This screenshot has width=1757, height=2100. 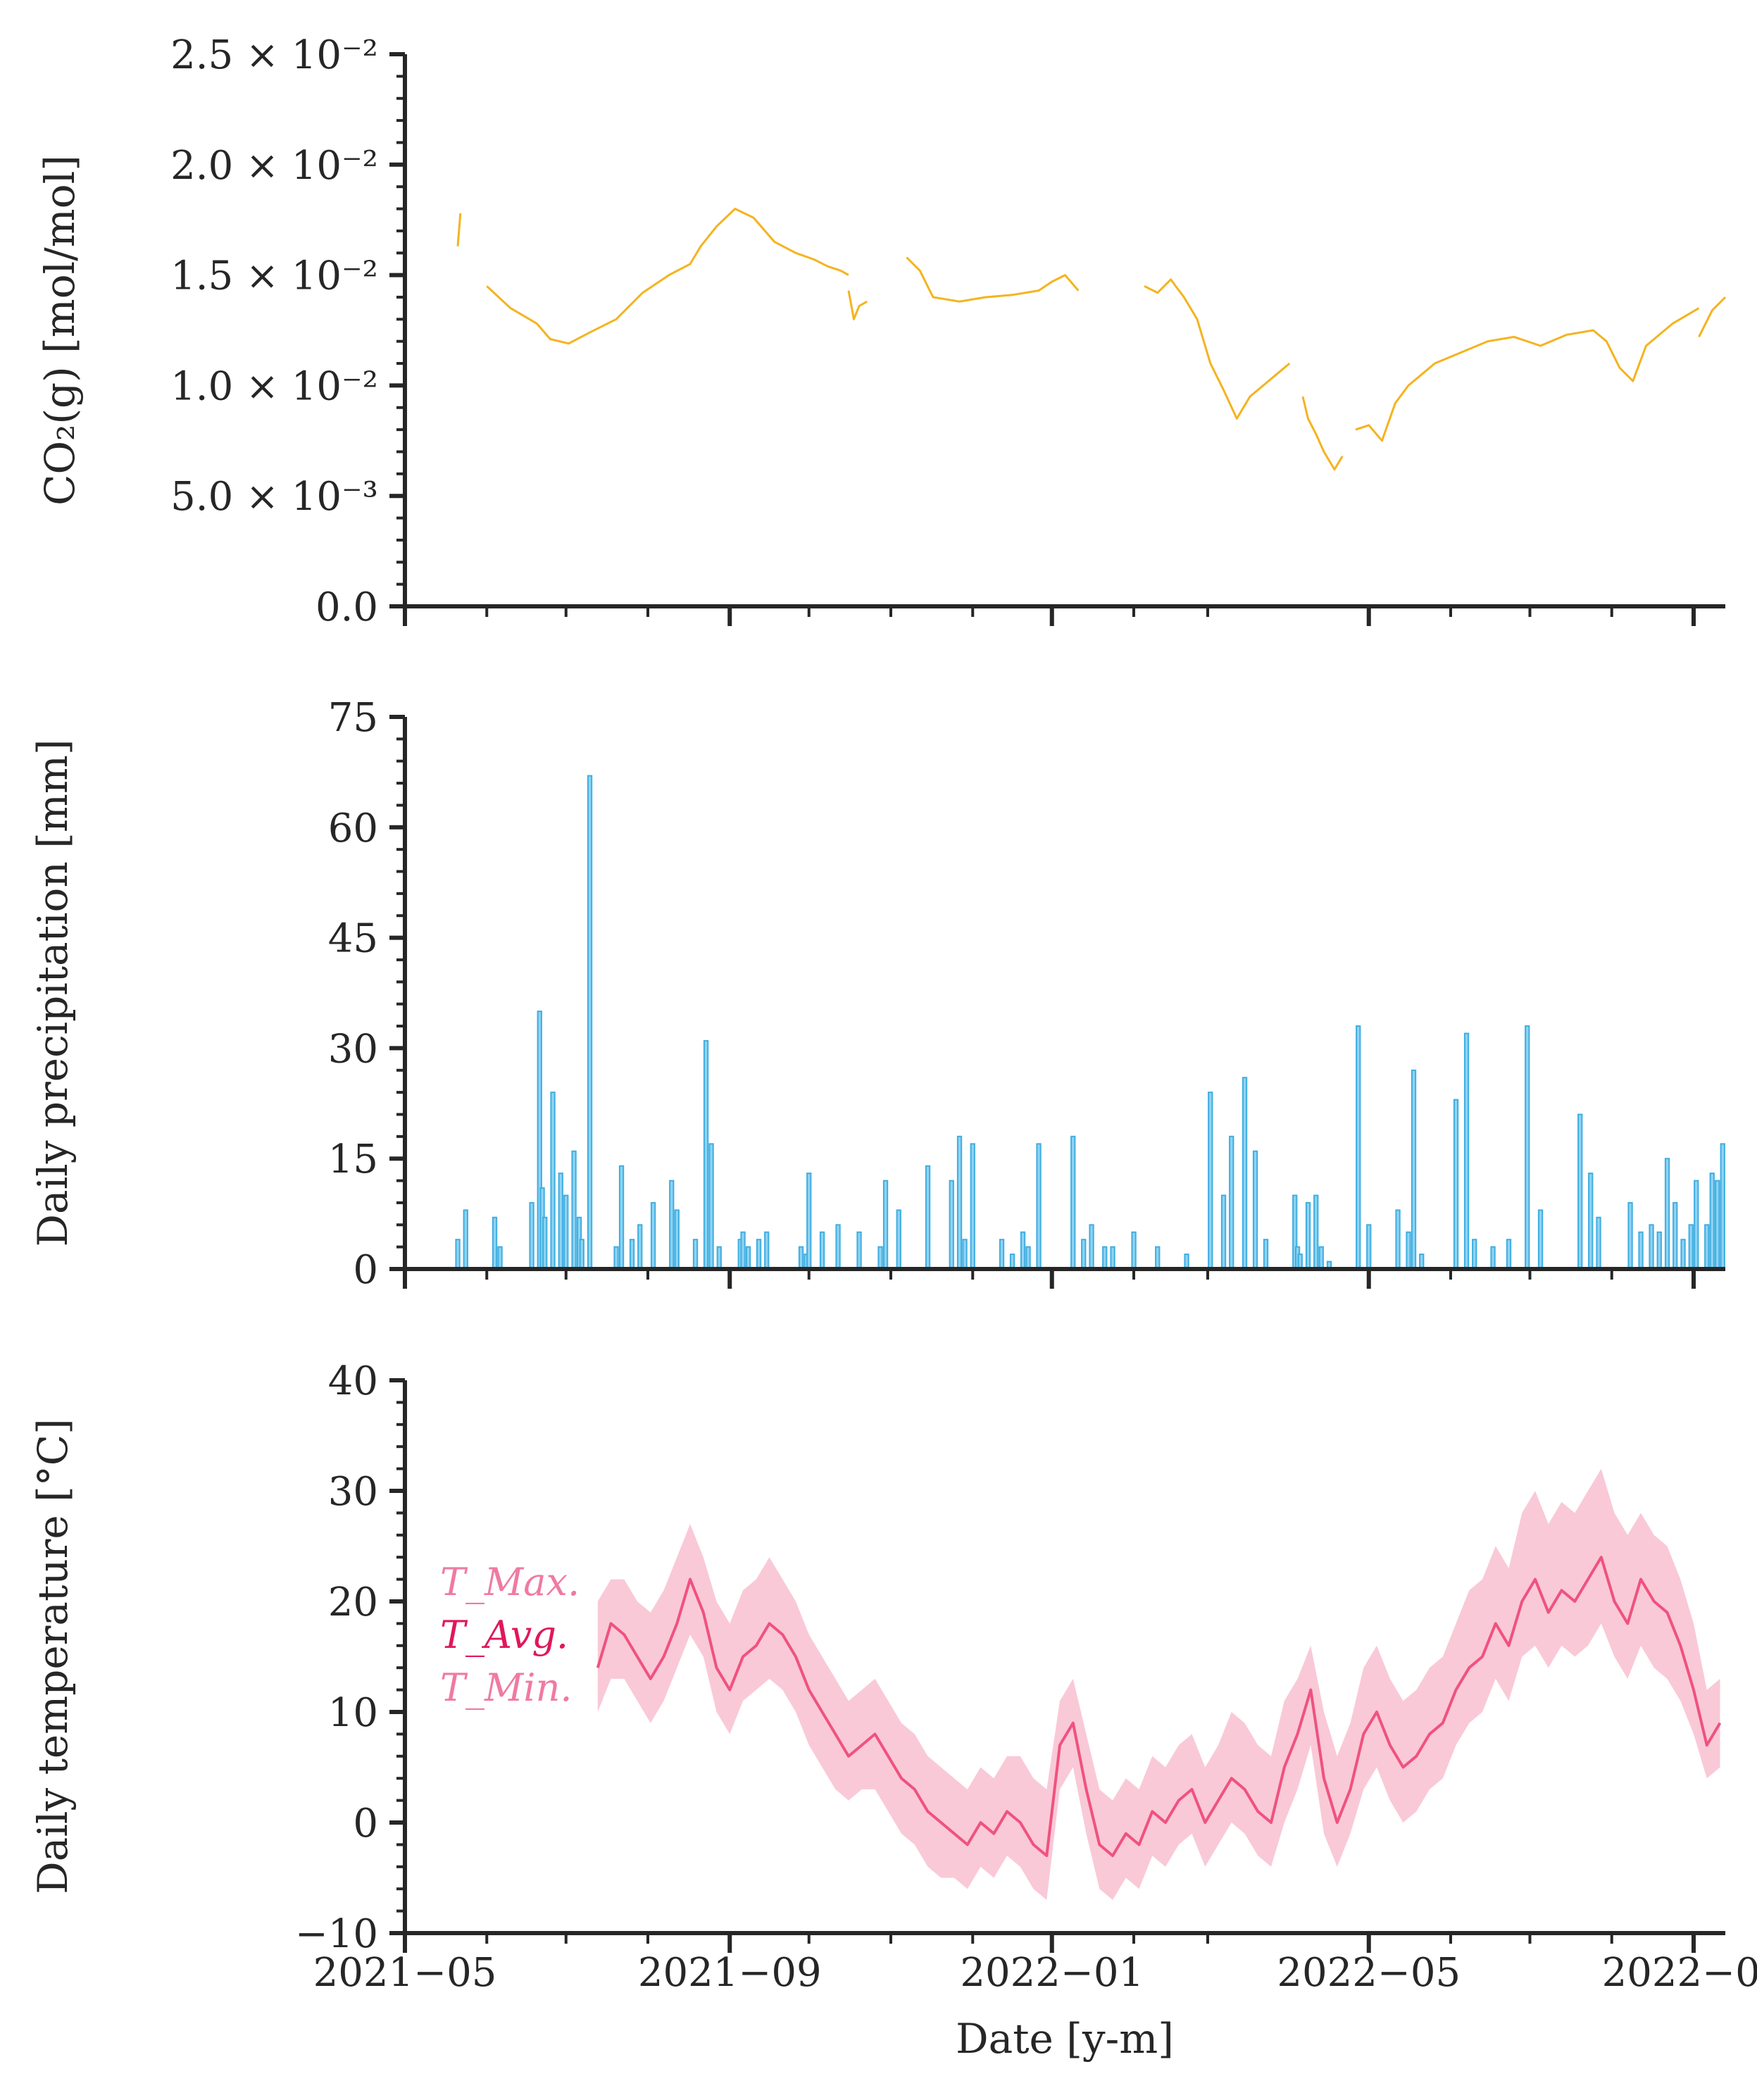 I want to click on y-tick-label: 45, so click(x=353, y=939).